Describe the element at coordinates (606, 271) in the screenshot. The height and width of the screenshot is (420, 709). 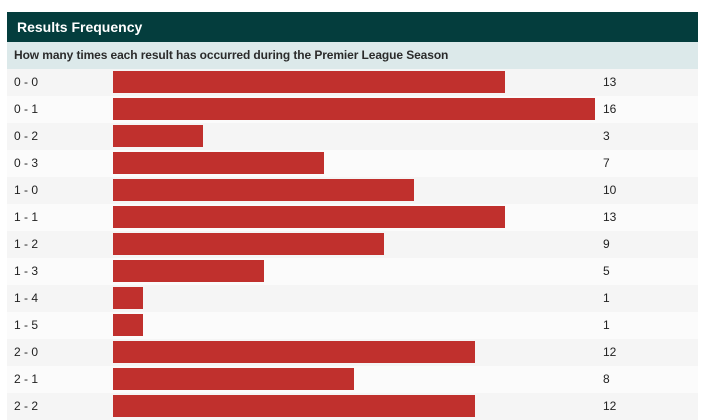
I see `value-label: 5` at that location.